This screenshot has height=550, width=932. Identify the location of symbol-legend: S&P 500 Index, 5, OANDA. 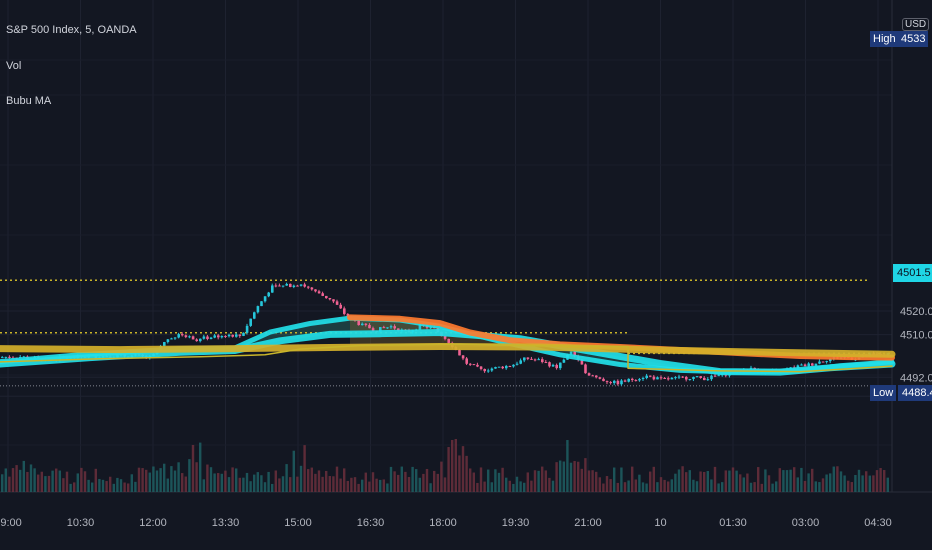
(71, 30).